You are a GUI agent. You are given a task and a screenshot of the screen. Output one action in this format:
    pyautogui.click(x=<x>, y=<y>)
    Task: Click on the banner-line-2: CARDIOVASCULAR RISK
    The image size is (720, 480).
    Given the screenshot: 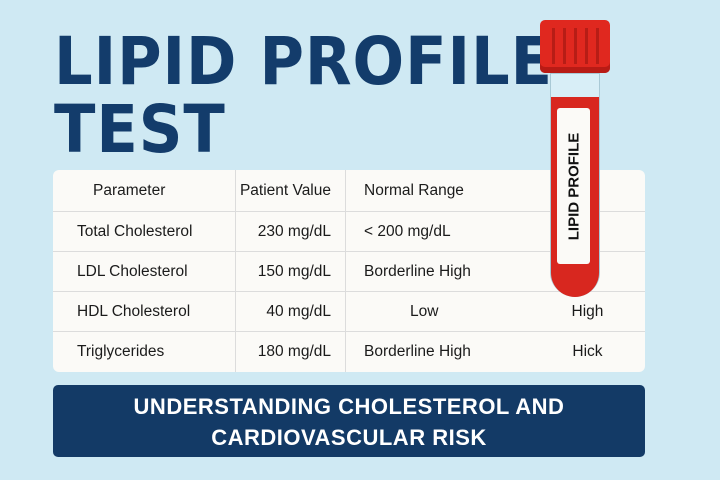 What is the action you would take?
    pyautogui.click(x=349, y=437)
    